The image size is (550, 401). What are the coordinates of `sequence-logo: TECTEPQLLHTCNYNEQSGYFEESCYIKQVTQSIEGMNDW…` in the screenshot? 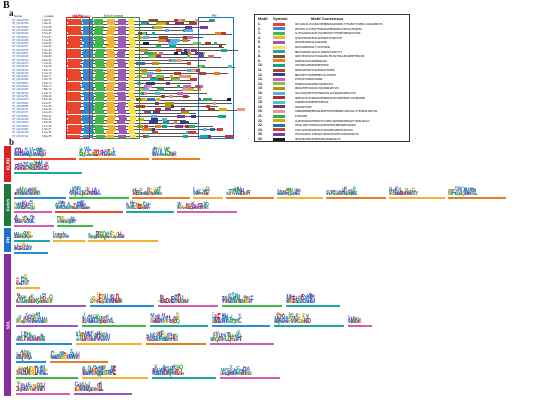 It's located at (51, 299).